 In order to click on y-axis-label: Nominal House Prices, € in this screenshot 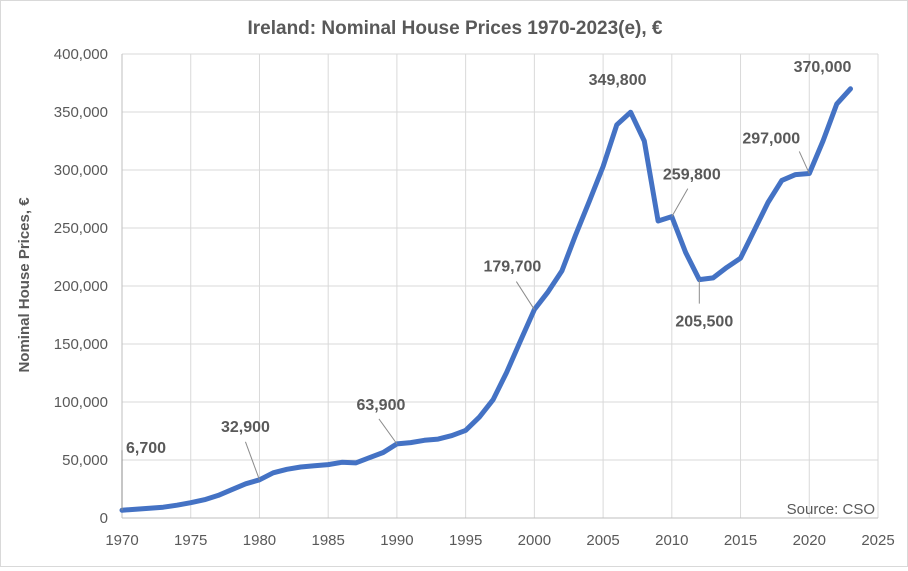, I will do `click(24, 285)`.